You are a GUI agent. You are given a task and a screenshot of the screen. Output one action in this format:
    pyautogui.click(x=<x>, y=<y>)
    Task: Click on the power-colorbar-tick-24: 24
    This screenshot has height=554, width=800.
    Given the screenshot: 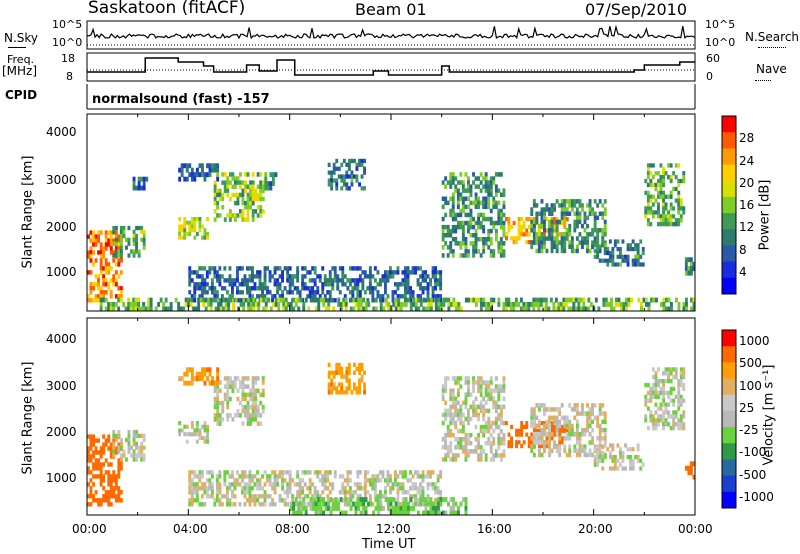 What is the action you would take?
    pyautogui.click(x=747, y=160)
    